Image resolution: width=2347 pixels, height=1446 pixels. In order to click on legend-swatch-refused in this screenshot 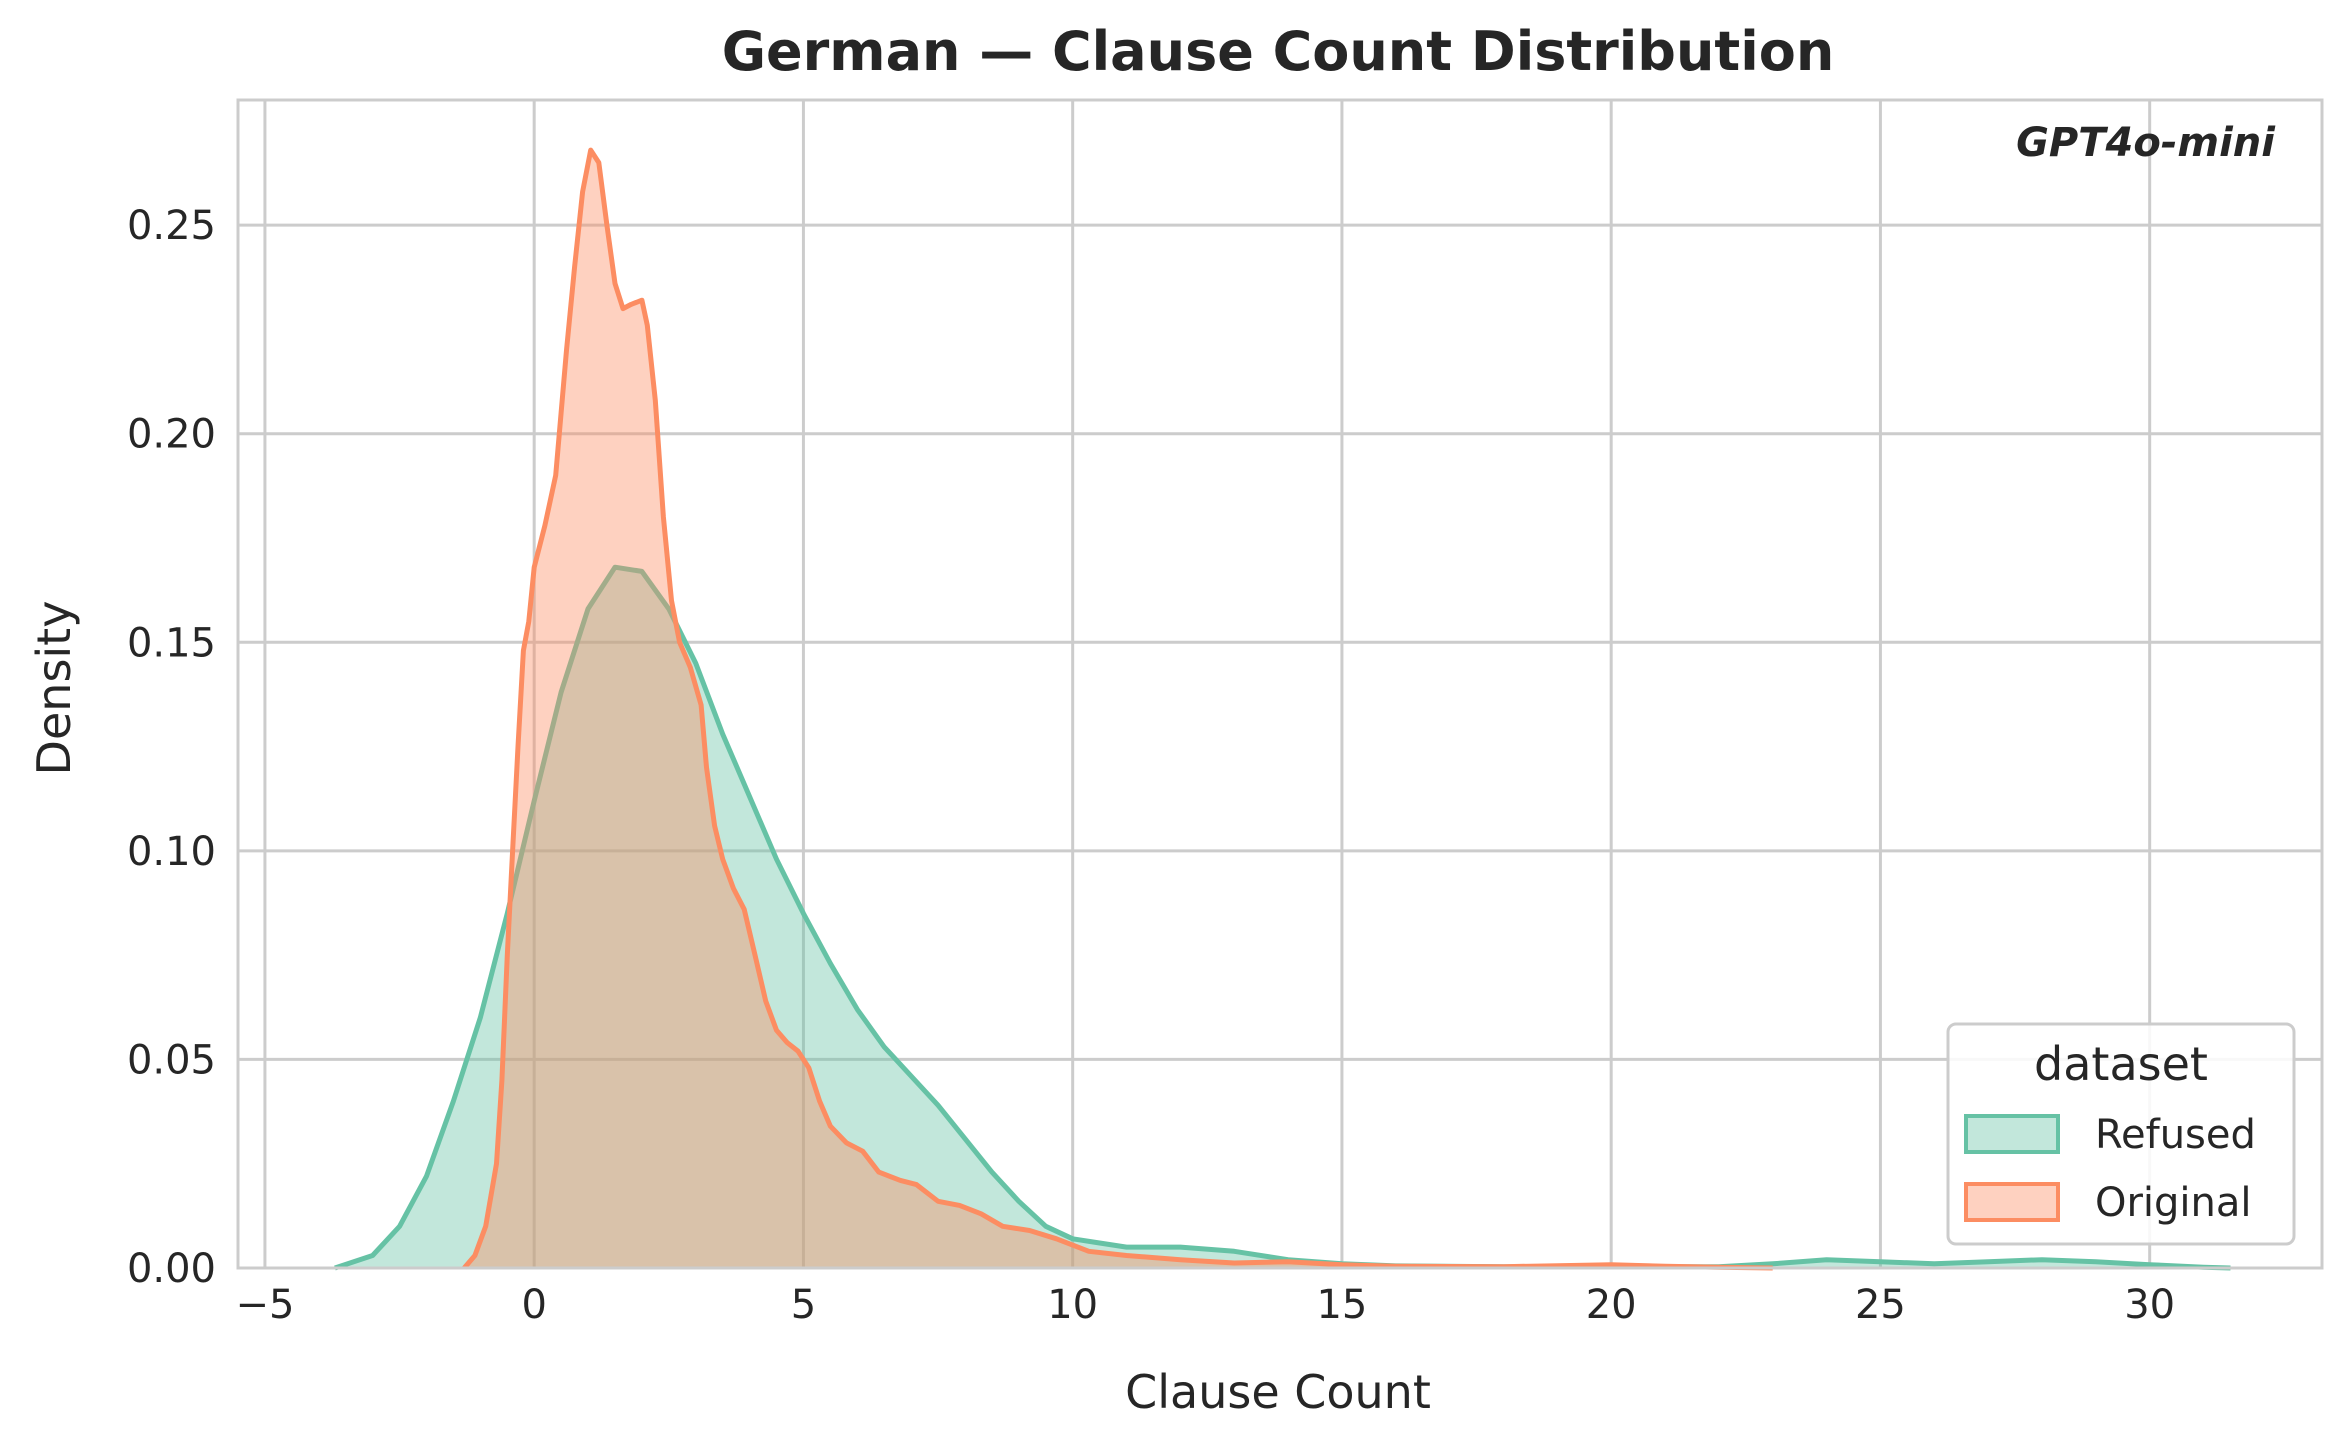, I will do `click(2012, 1134)`.